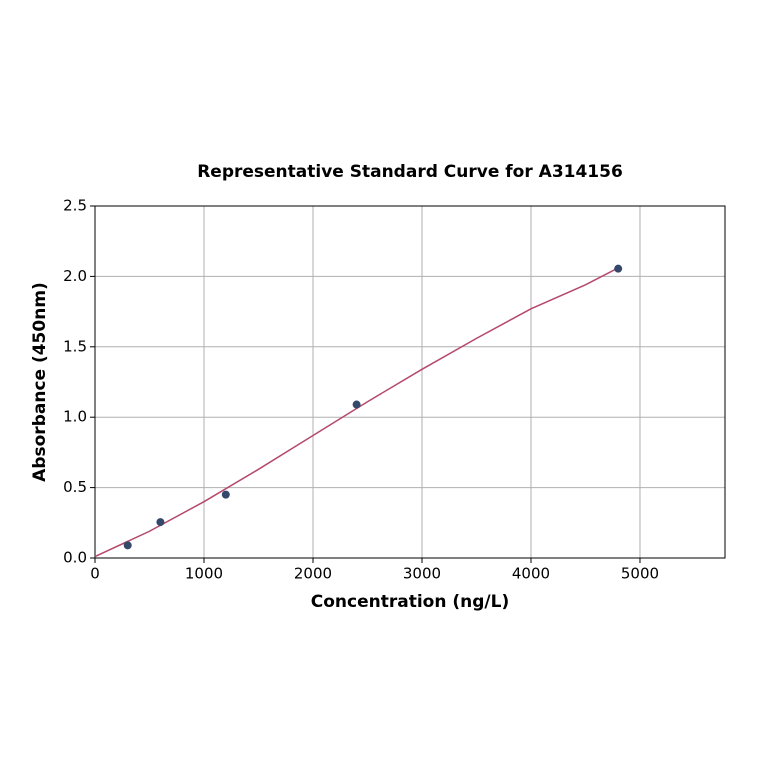 The width and height of the screenshot is (764, 764). What do you see at coordinates (640, 574) in the screenshot?
I see `x-tick-label: 5000` at bounding box center [640, 574].